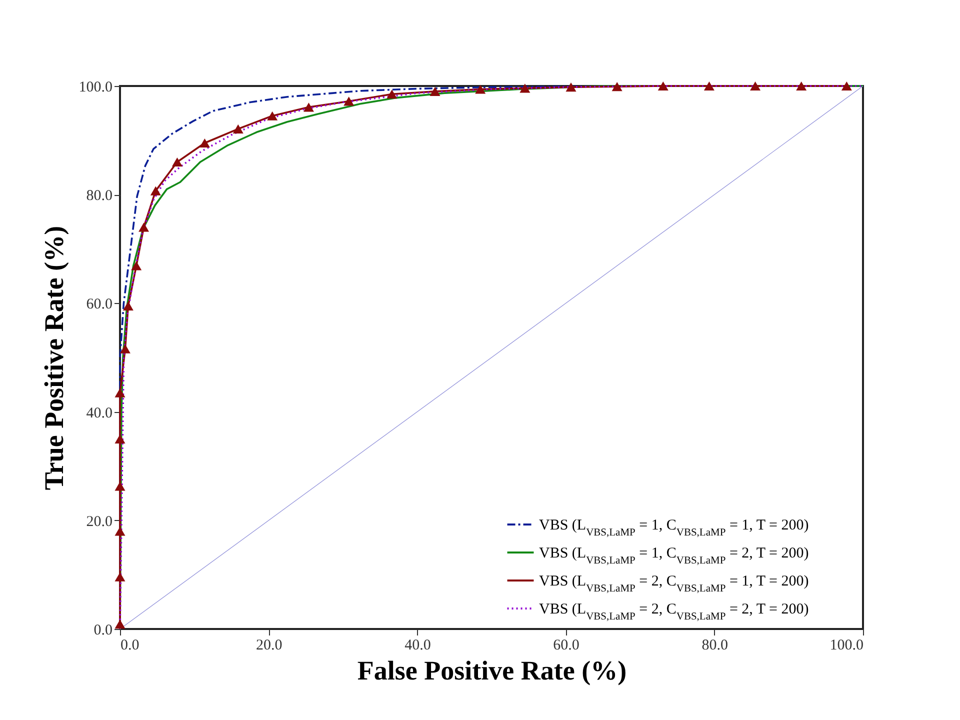 Image resolution: width=960 pixels, height=720 pixels. What do you see at coordinates (130, 646) in the screenshot?
I see `x-tick-label: 0.0` at bounding box center [130, 646].